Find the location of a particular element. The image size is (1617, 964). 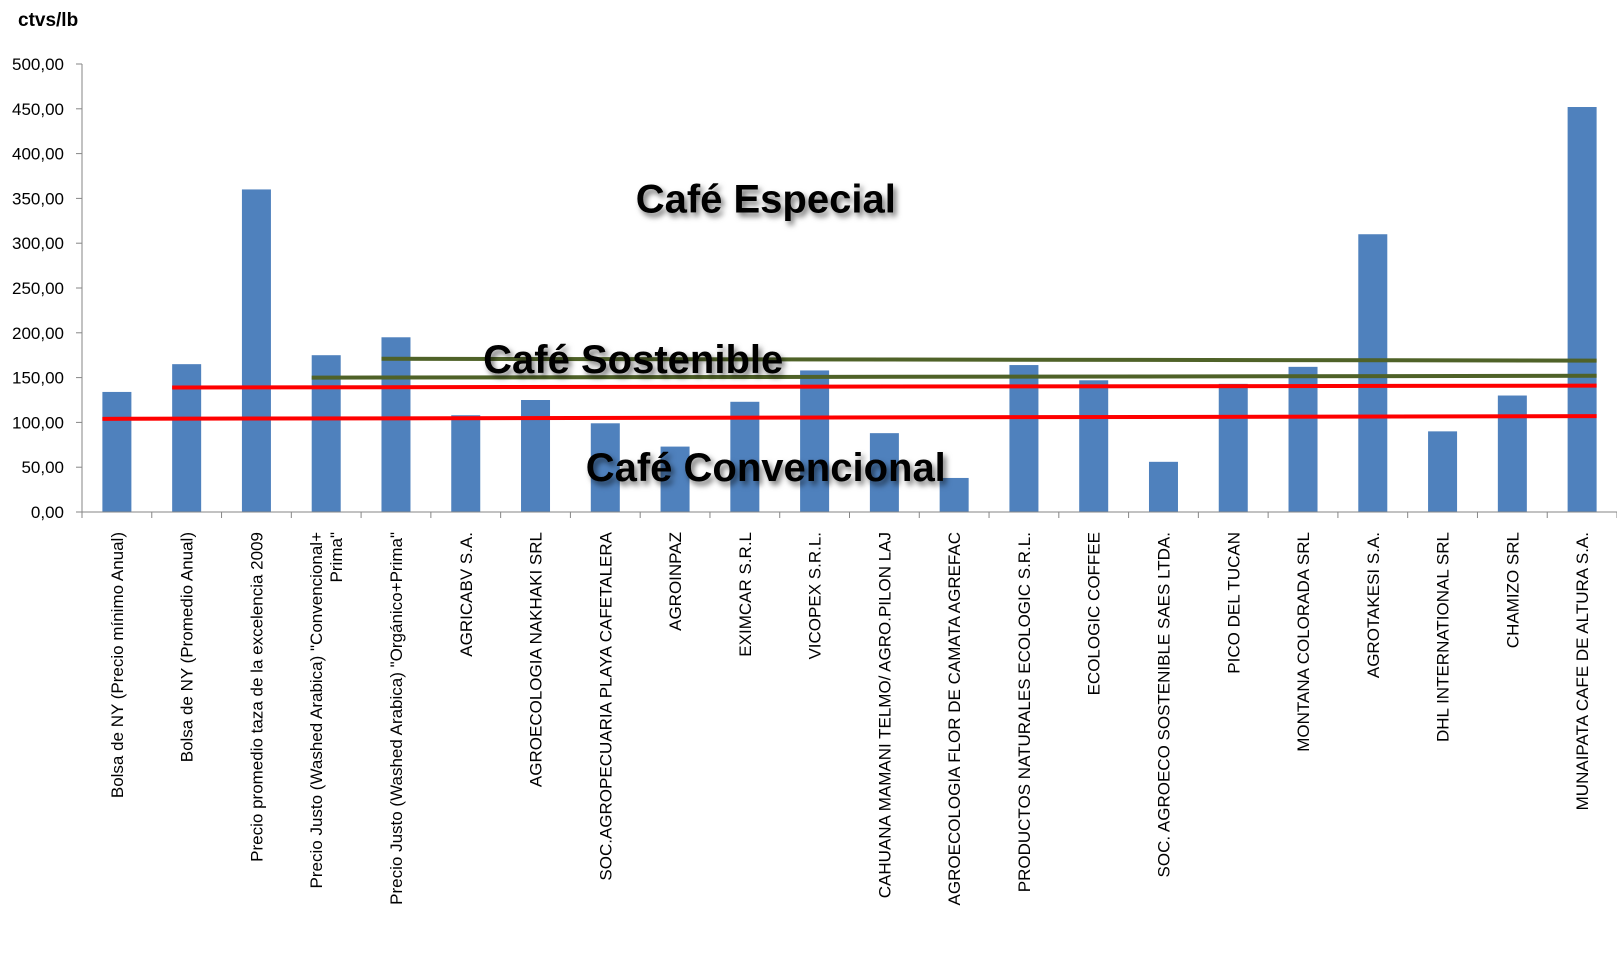

x-tick-label: EXIMCAR S.R.L is located at coordinates (745, 594).